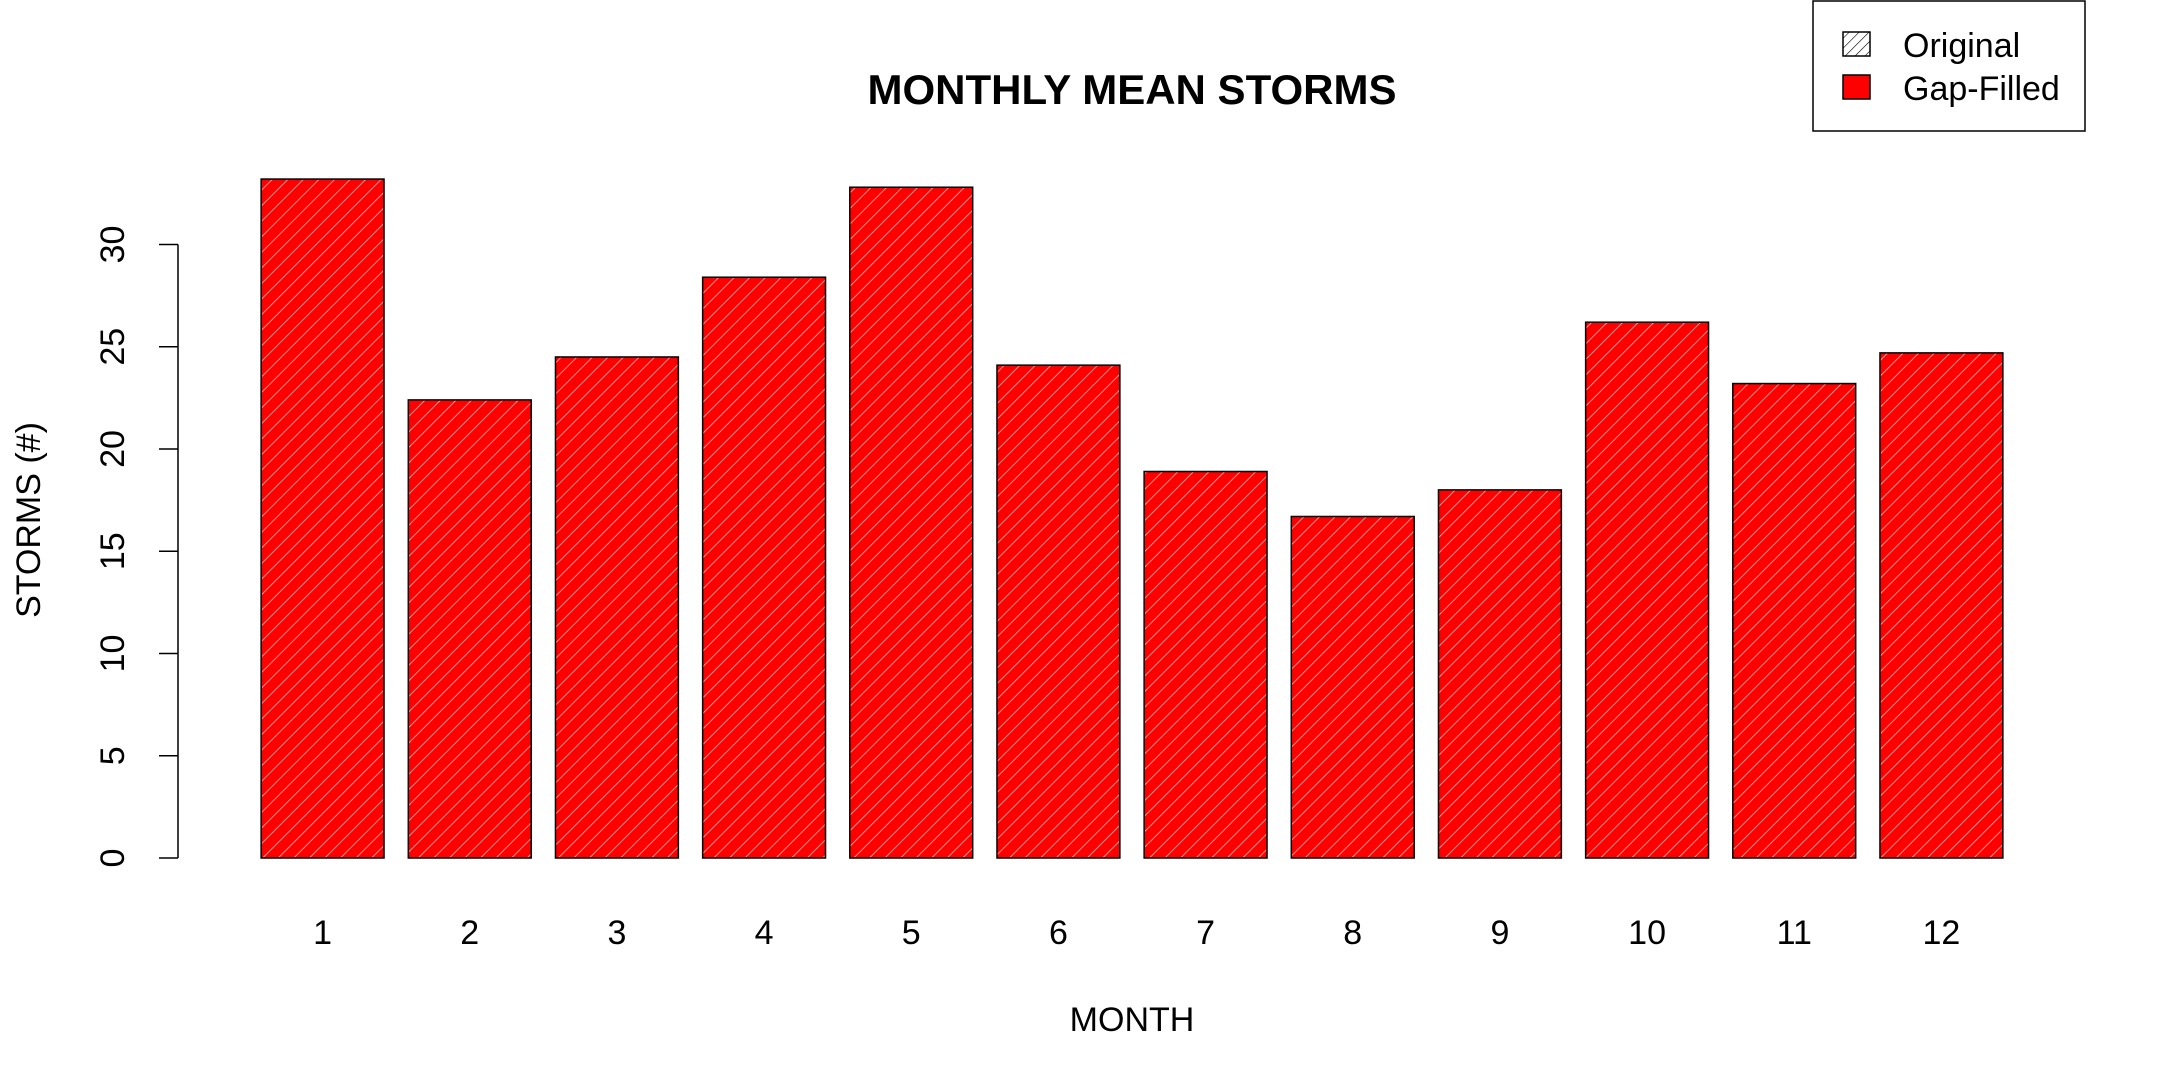 The width and height of the screenshot is (2160, 1080). I want to click on y-tick-label: 10, so click(113, 654).